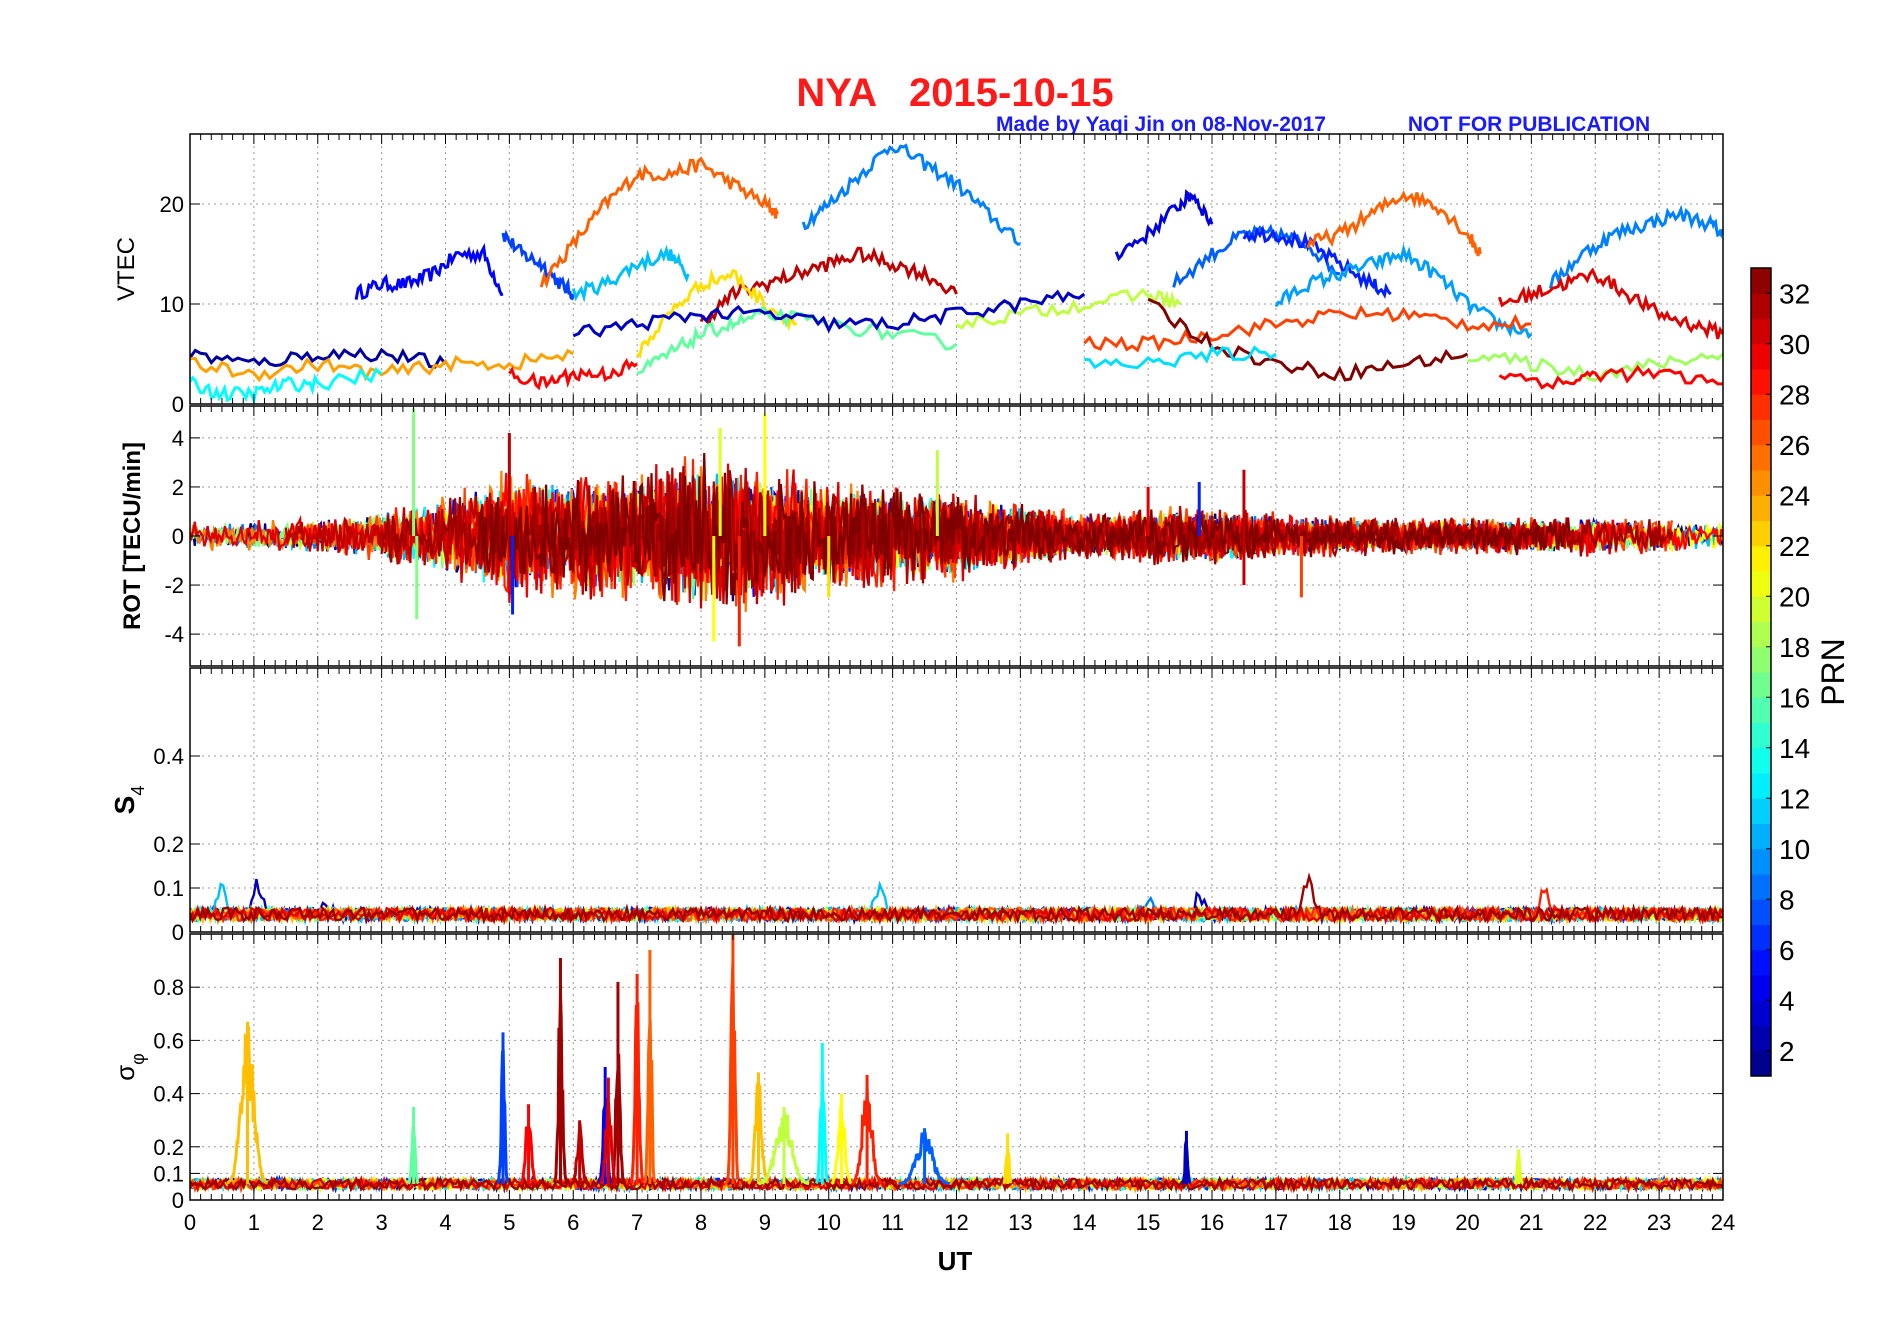  What do you see at coordinates (1467, 1222) in the screenshot?
I see `x-tick-label: 20` at bounding box center [1467, 1222].